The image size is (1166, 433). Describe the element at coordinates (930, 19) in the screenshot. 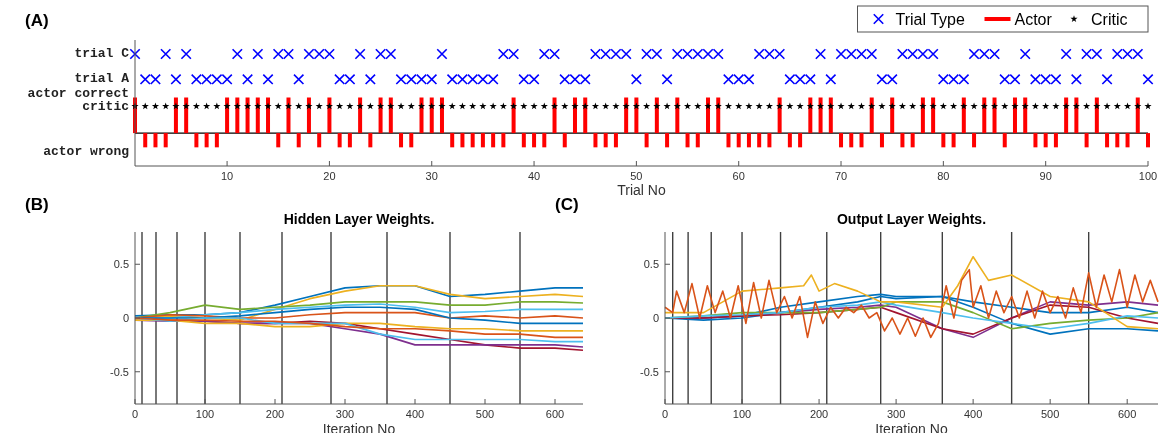

I see `legend-label: Trial Type` at that location.